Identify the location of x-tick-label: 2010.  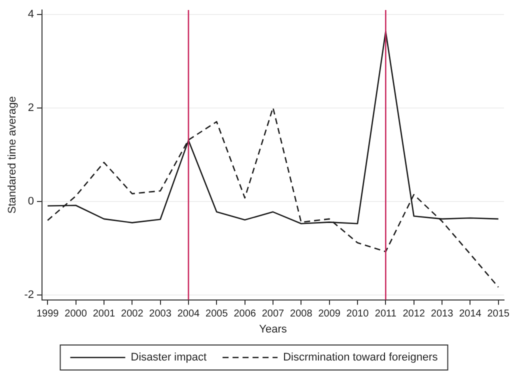
(358, 314).